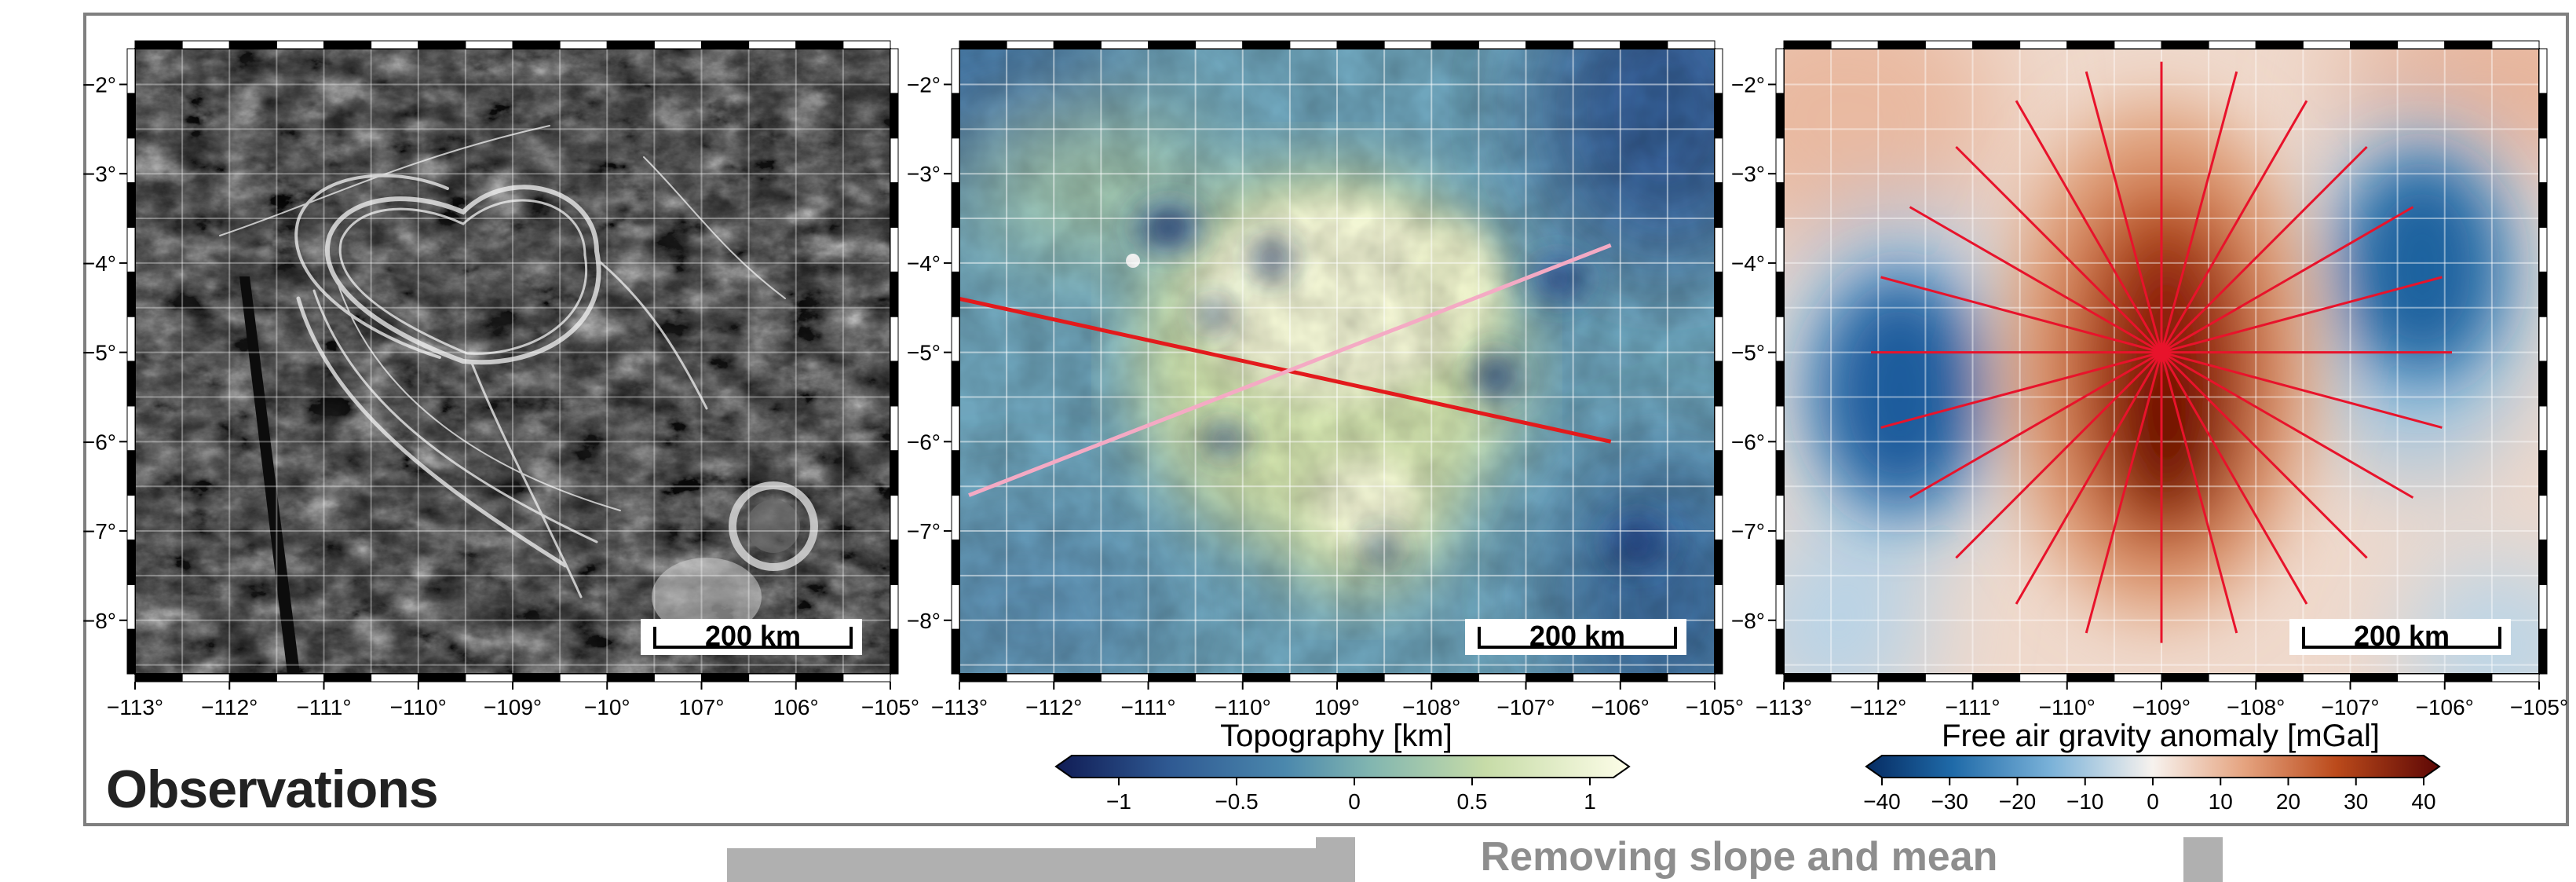  What do you see at coordinates (2539, 707) in the screenshot?
I see `x-tick-label: −105°` at bounding box center [2539, 707].